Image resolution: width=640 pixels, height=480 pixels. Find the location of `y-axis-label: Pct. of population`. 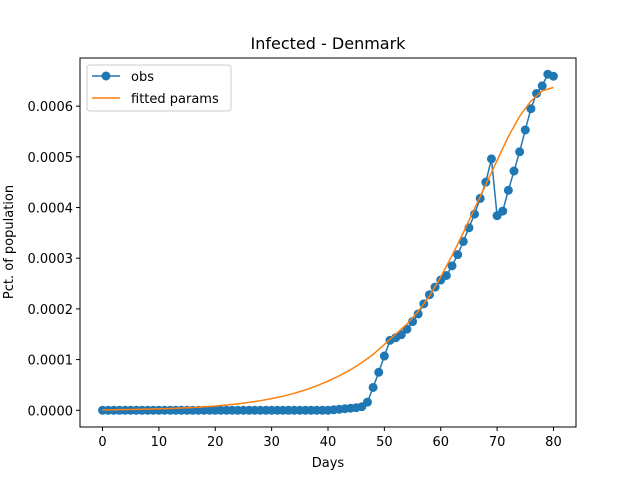

y-axis-label: Pct. of population is located at coordinates (9, 242).